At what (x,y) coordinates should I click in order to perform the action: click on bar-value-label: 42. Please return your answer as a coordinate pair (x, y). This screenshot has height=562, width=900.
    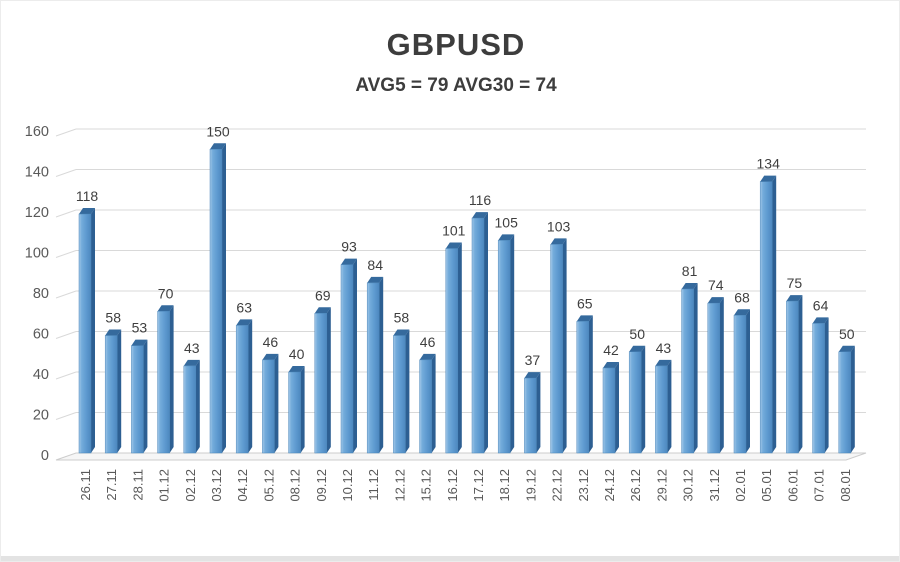
    Looking at the image, I should click on (611, 350).